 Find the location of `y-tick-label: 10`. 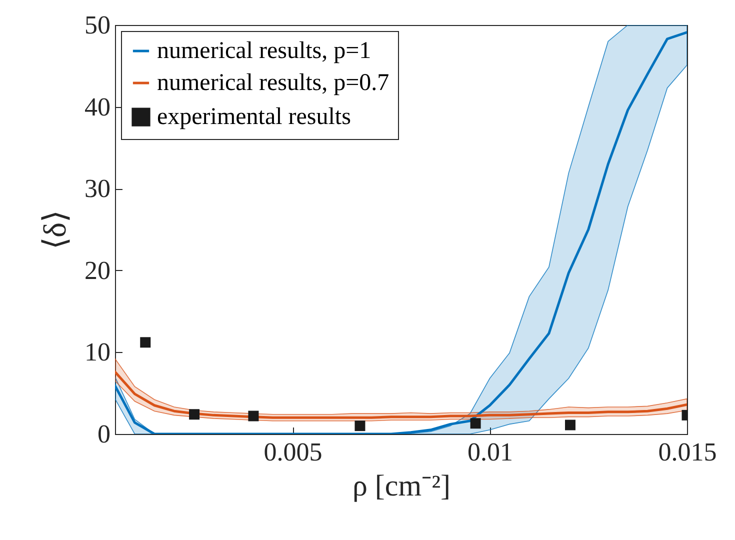

y-tick-label: 10 is located at coordinates (97, 352).